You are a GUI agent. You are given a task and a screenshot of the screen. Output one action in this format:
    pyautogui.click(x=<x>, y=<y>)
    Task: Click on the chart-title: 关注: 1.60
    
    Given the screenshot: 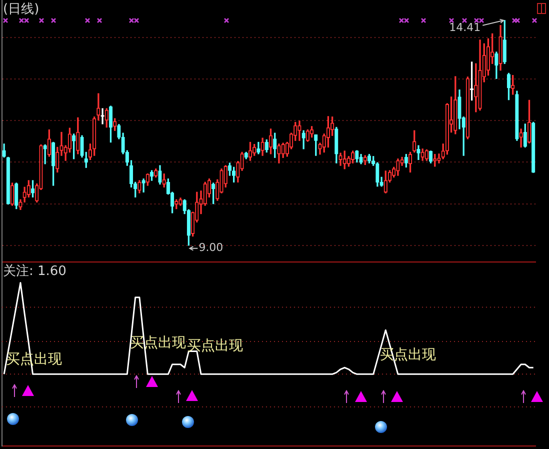 What is the action you would take?
    pyautogui.click(x=34, y=271)
    